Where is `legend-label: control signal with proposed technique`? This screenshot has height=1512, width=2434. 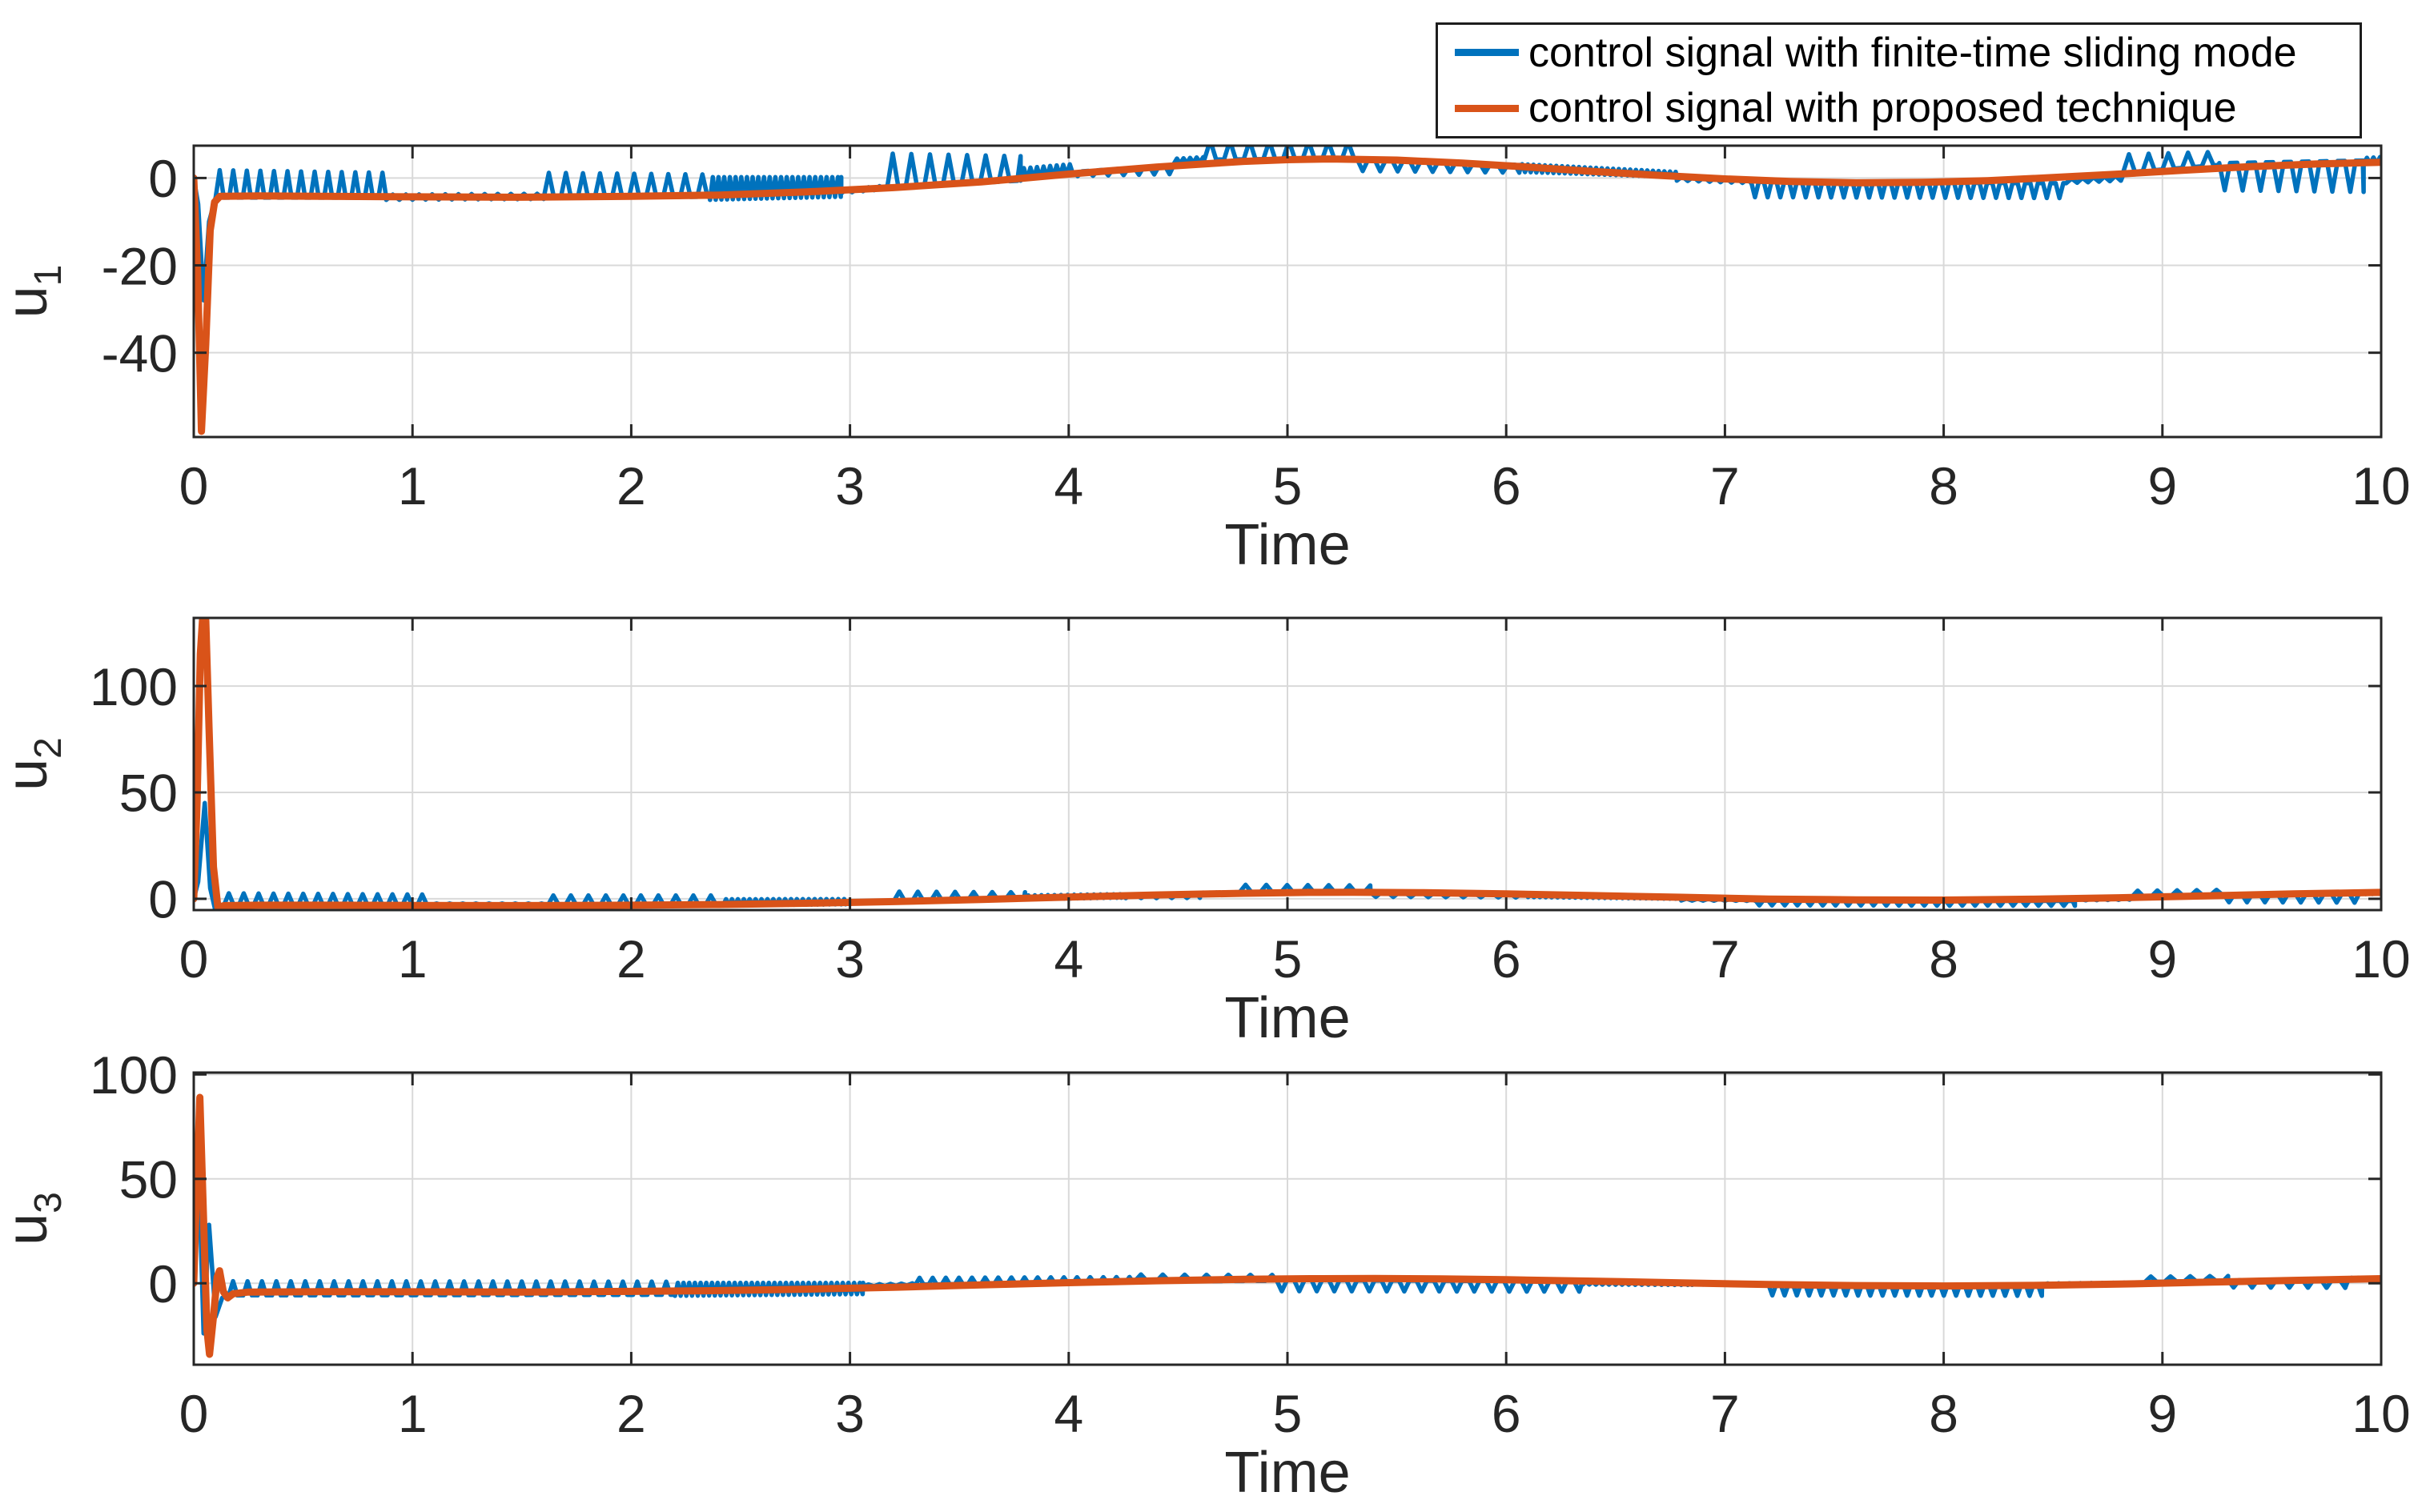
legend-label: control signal with proposed technique is located at coordinates (1883, 109).